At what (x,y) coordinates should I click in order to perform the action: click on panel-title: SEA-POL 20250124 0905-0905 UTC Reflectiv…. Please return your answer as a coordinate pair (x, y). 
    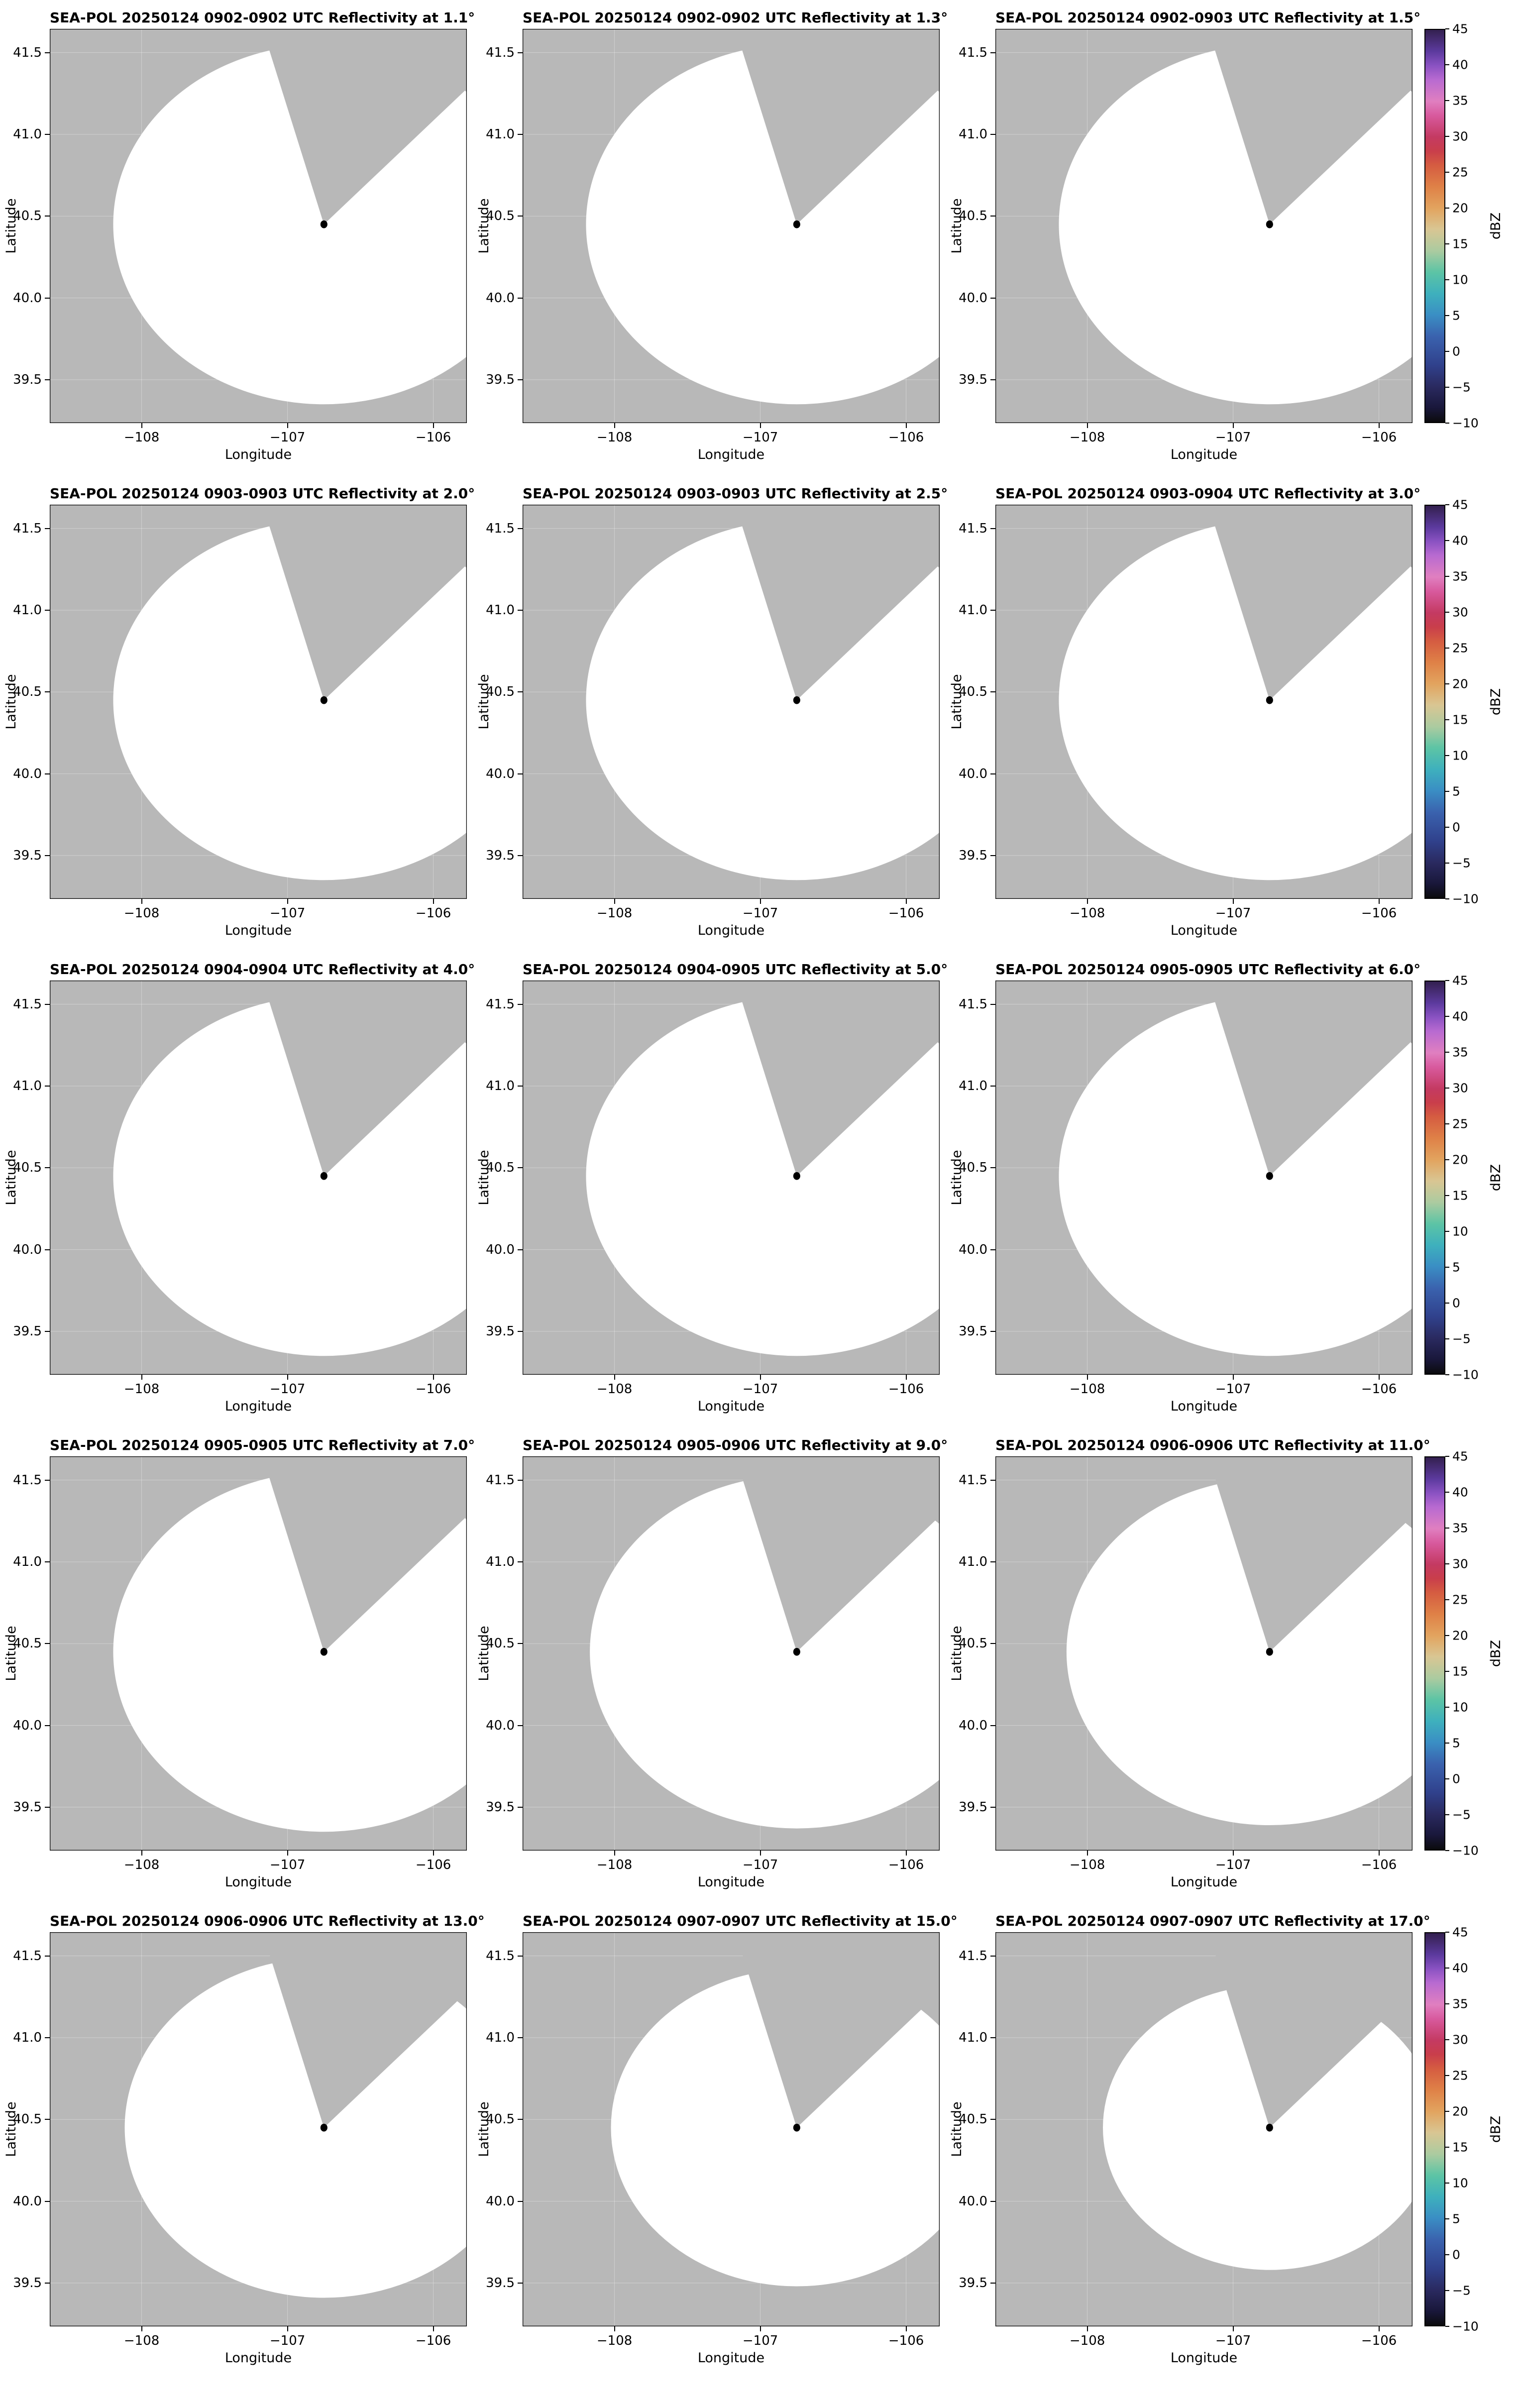
    Looking at the image, I should click on (1208, 970).